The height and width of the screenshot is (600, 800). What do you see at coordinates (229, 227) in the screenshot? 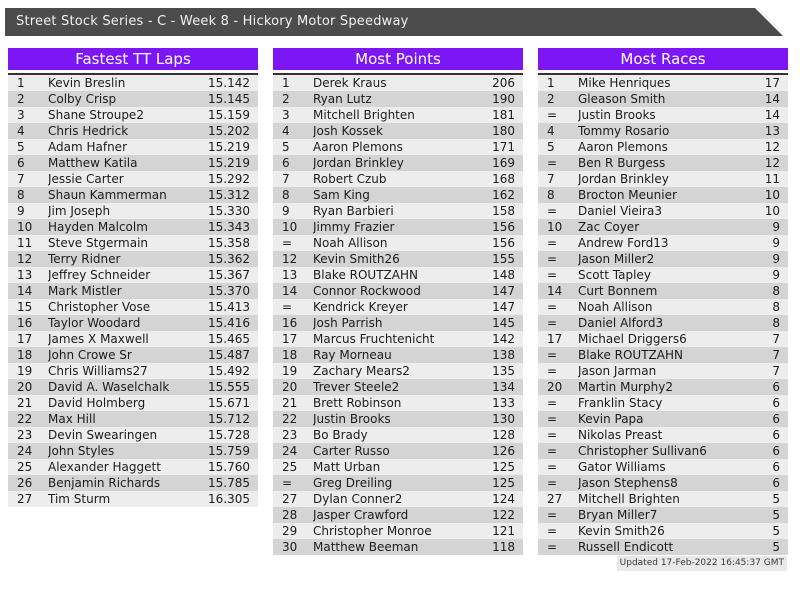
I see `value-cell: 15.343` at bounding box center [229, 227].